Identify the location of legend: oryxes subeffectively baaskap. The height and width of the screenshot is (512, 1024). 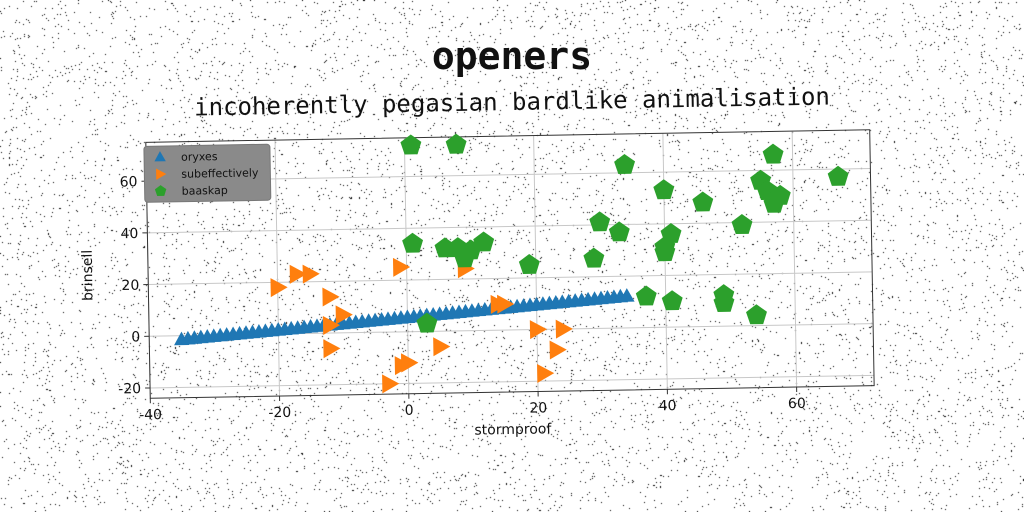
(207, 173).